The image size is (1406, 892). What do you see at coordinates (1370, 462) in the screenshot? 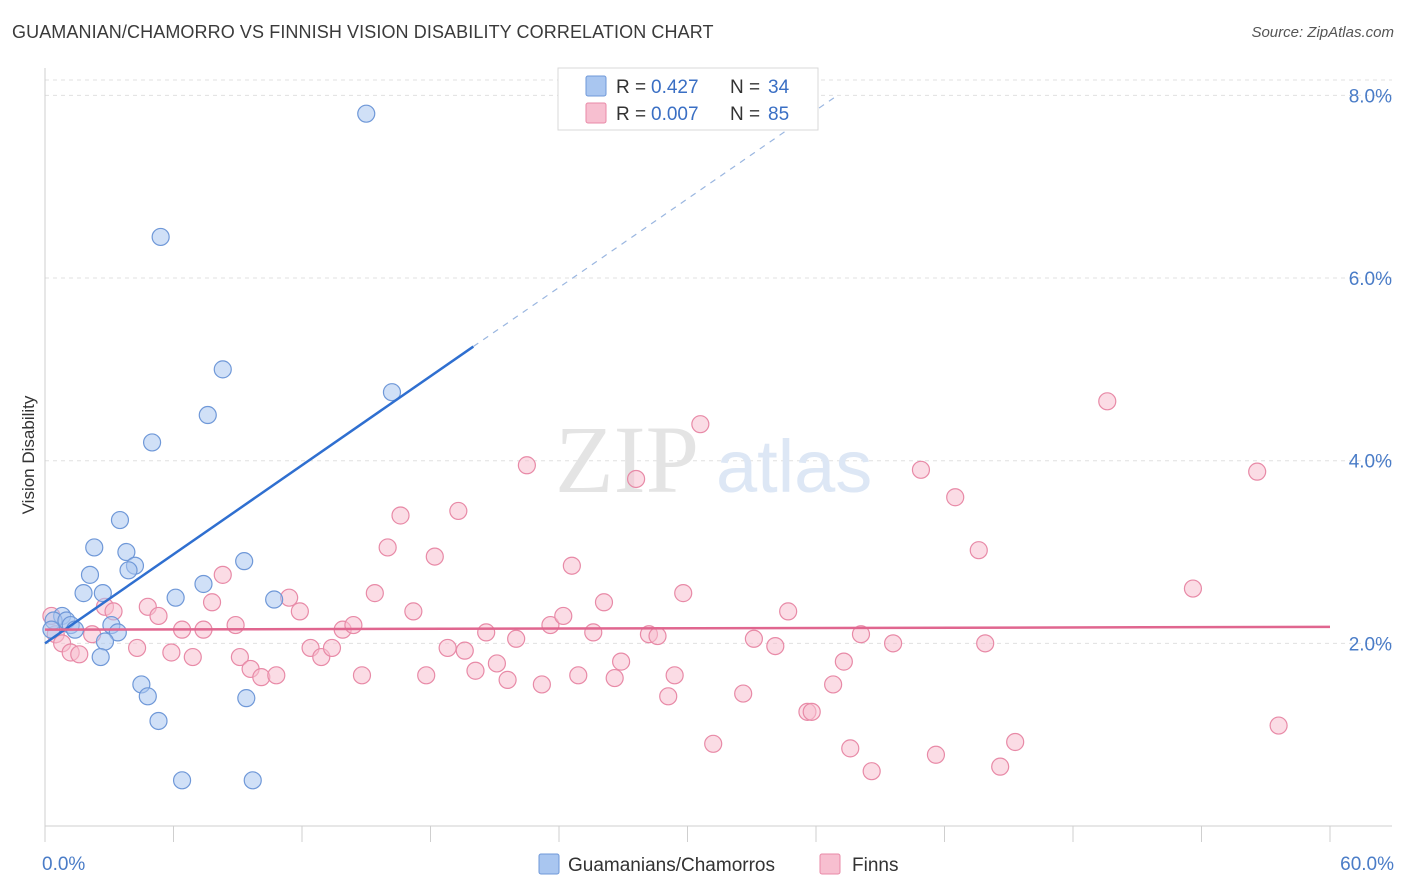
I see `y-tick-label: 4.0%` at bounding box center [1370, 462].